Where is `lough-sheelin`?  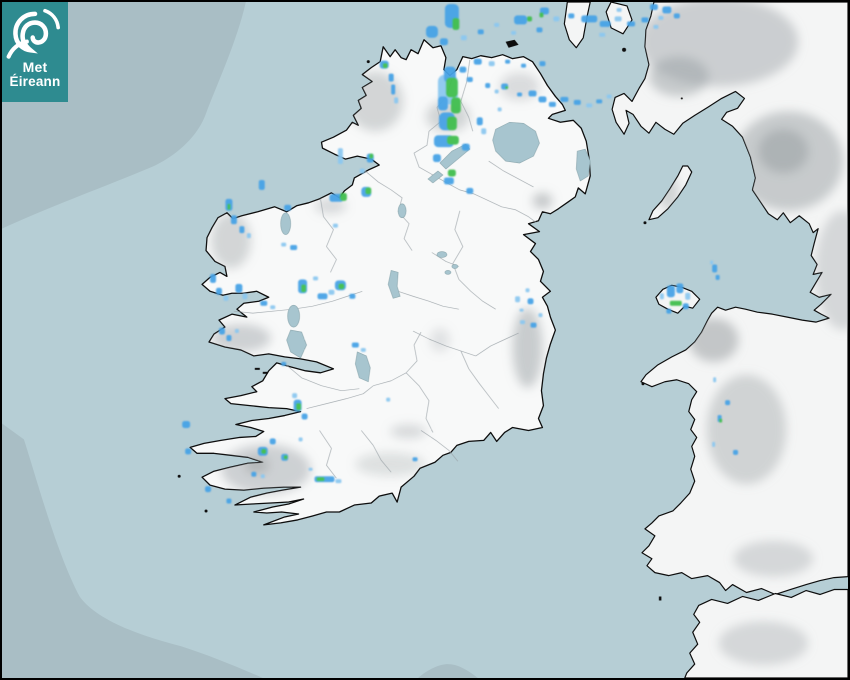 lough-sheelin is located at coordinates (442, 254).